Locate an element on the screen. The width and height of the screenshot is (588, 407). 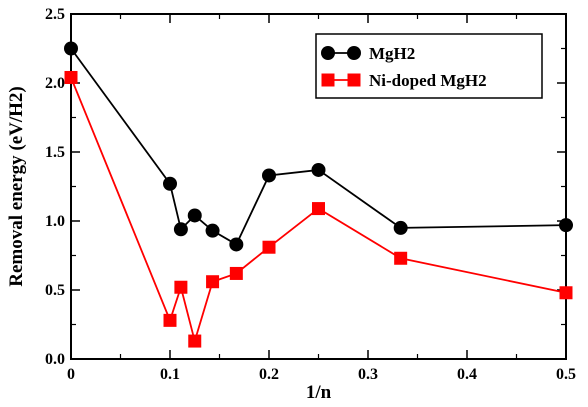
y-tick-label: 1.0 is located at coordinates (55, 221).